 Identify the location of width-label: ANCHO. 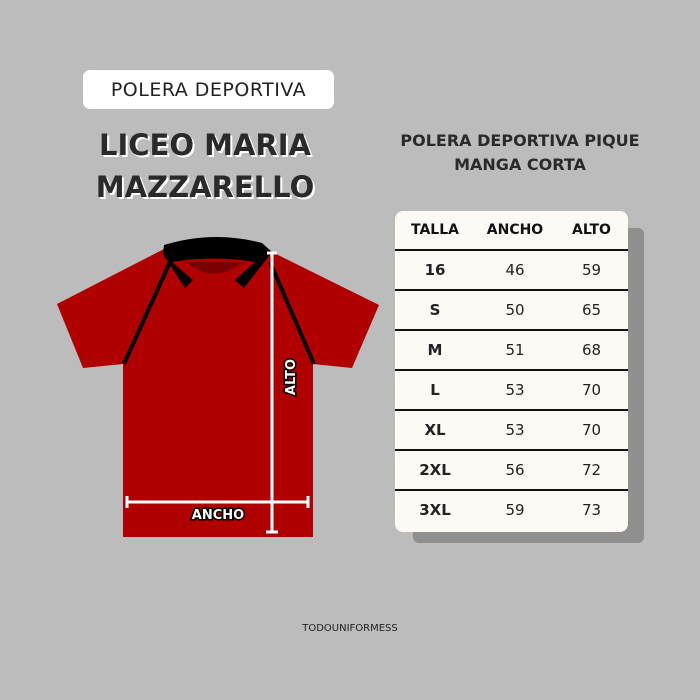
(218, 515).